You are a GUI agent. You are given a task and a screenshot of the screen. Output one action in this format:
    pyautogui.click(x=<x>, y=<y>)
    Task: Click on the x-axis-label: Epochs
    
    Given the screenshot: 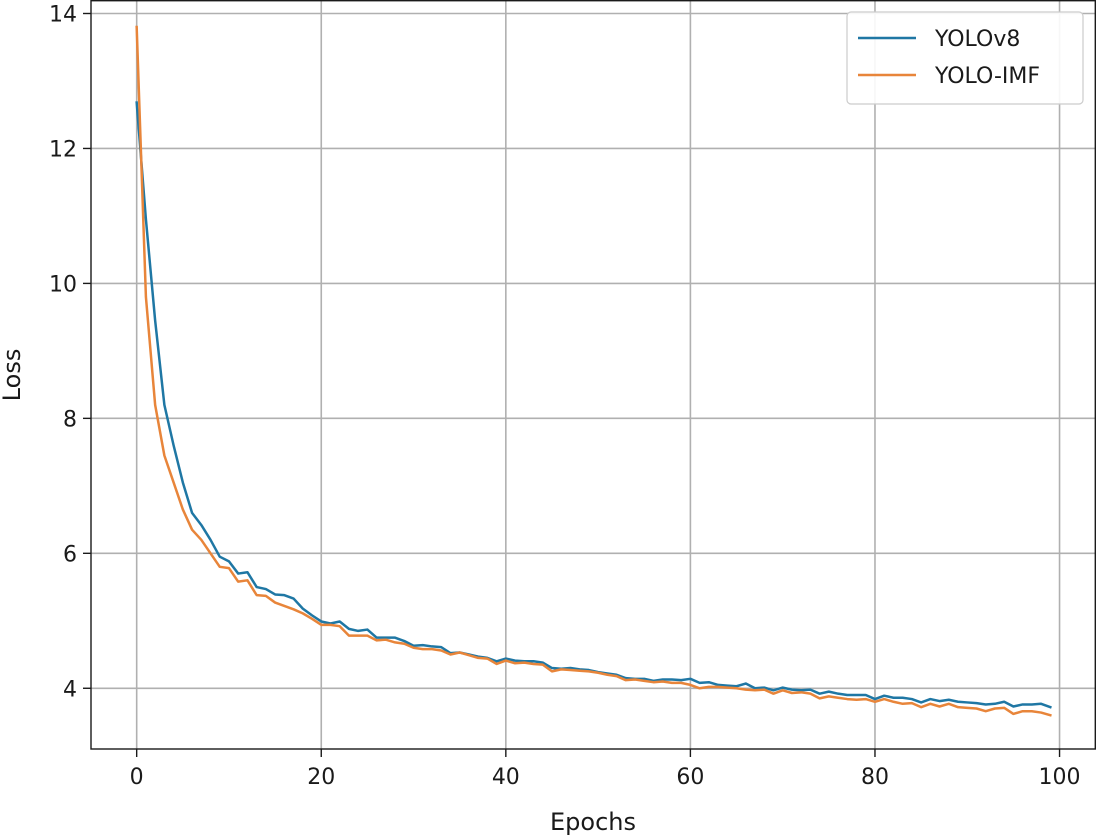 What is the action you would take?
    pyautogui.click(x=593, y=821)
    